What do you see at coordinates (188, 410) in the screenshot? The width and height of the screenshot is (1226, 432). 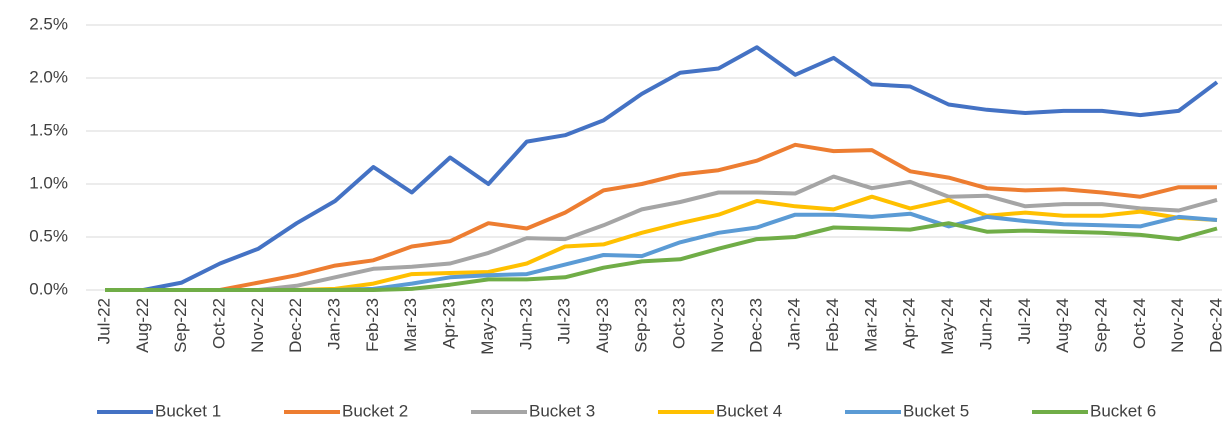 I see `legend-label: Bucket 1` at bounding box center [188, 410].